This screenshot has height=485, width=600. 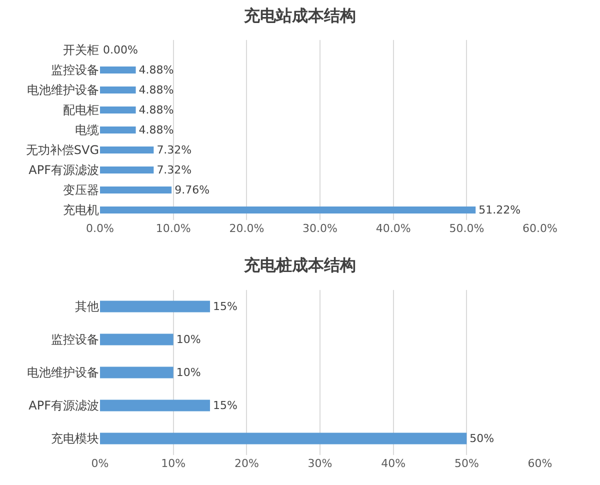 I want to click on y-tick-label: 变压器, so click(x=81, y=190).